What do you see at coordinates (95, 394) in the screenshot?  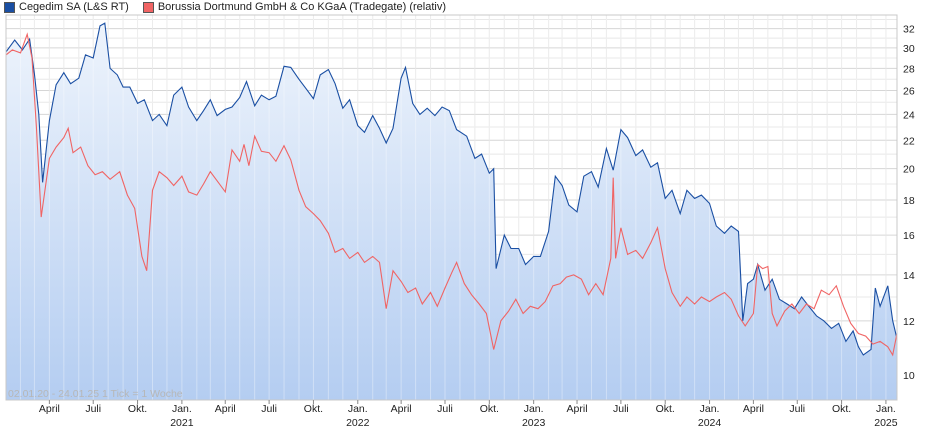 I see `date-range-label: 02.01.20 - 24.01.25 1 Tick = 1 Woche` at bounding box center [95, 394].